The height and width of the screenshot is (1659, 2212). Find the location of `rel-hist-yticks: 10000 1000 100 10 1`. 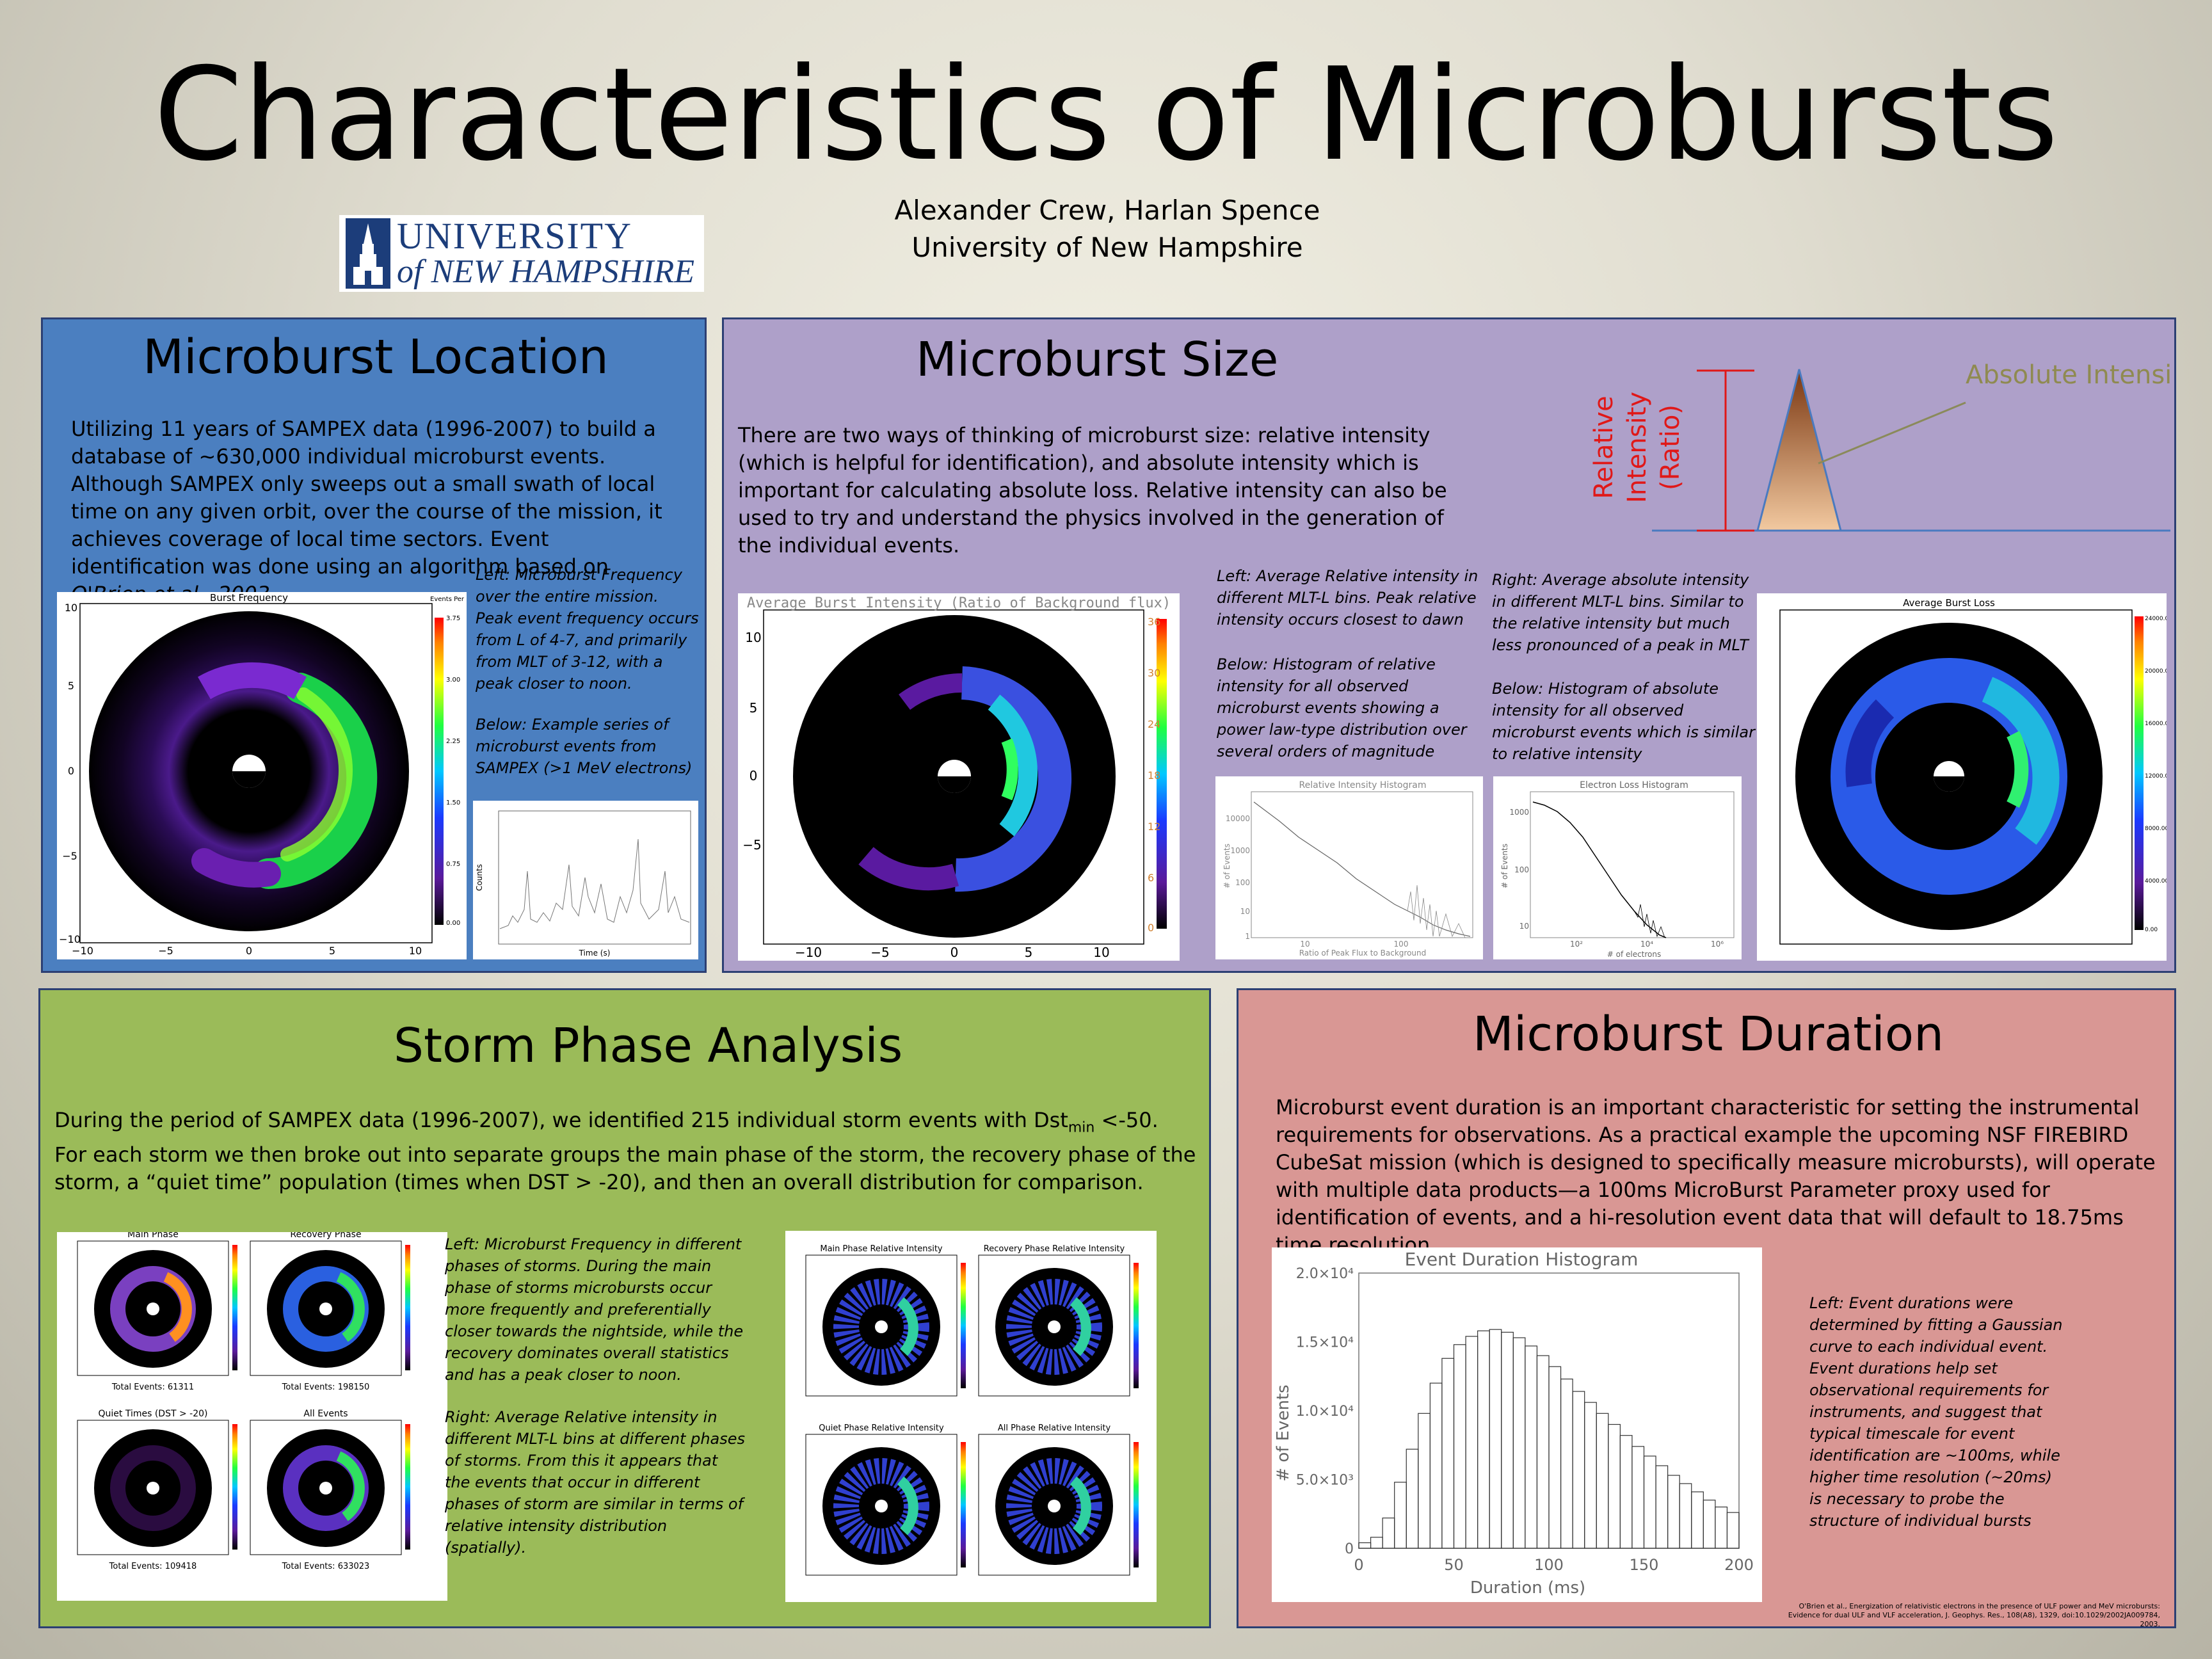

rel-hist-yticks: 10000 1000 100 10 1 is located at coordinates (1238, 877).